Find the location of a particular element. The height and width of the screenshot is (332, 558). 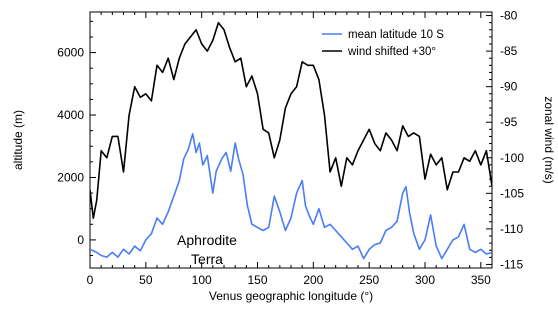

x-tick-label: 200 is located at coordinates (313, 280).